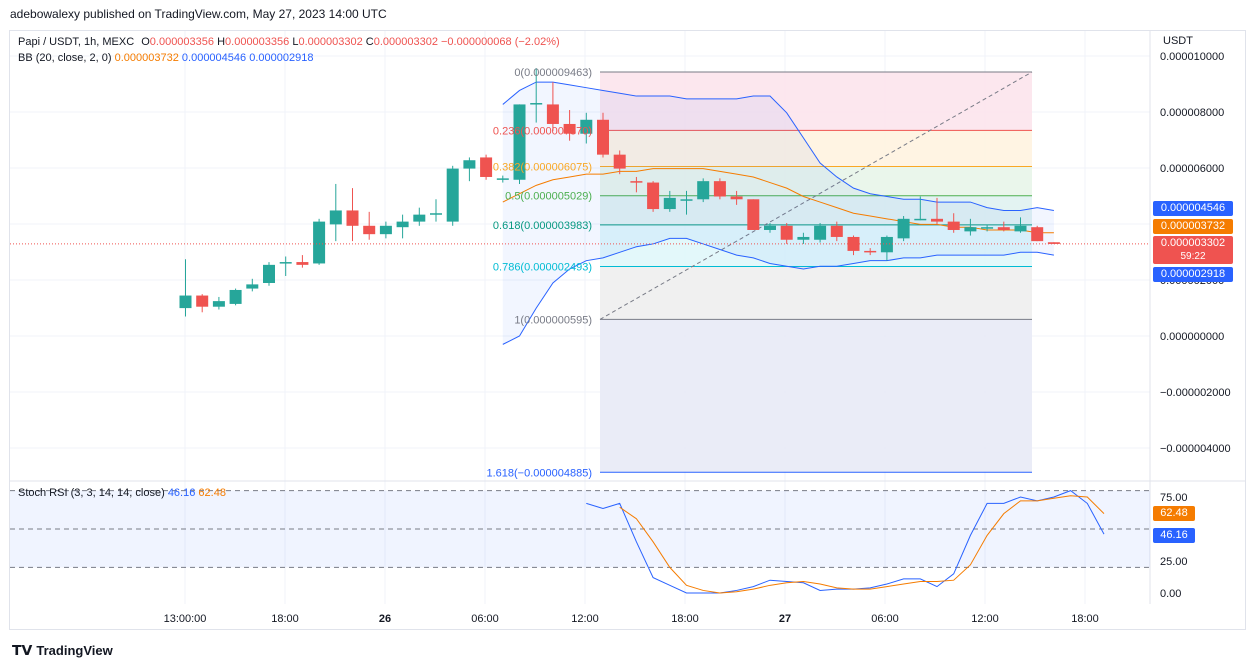  What do you see at coordinates (816, 181) in the screenshot?
I see `fib-zone-0.382` at bounding box center [816, 181].